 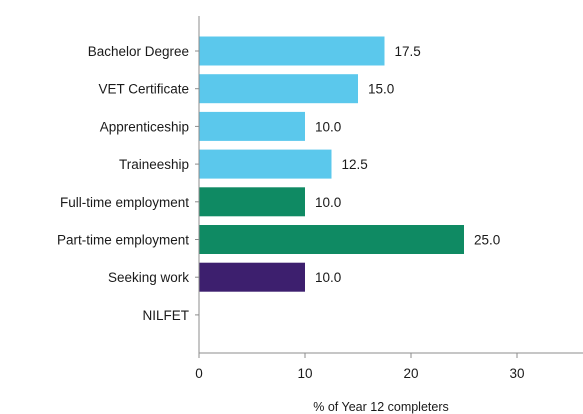 I want to click on x-tick-label: 30, so click(x=516, y=373).